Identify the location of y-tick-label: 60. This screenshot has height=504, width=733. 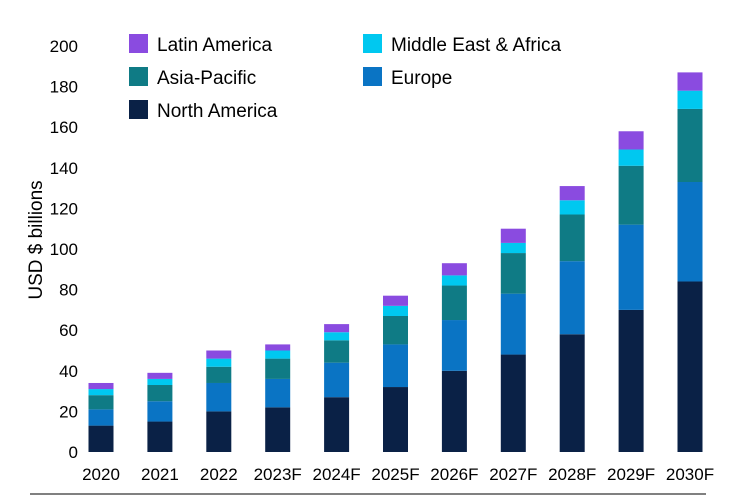
(68, 330).